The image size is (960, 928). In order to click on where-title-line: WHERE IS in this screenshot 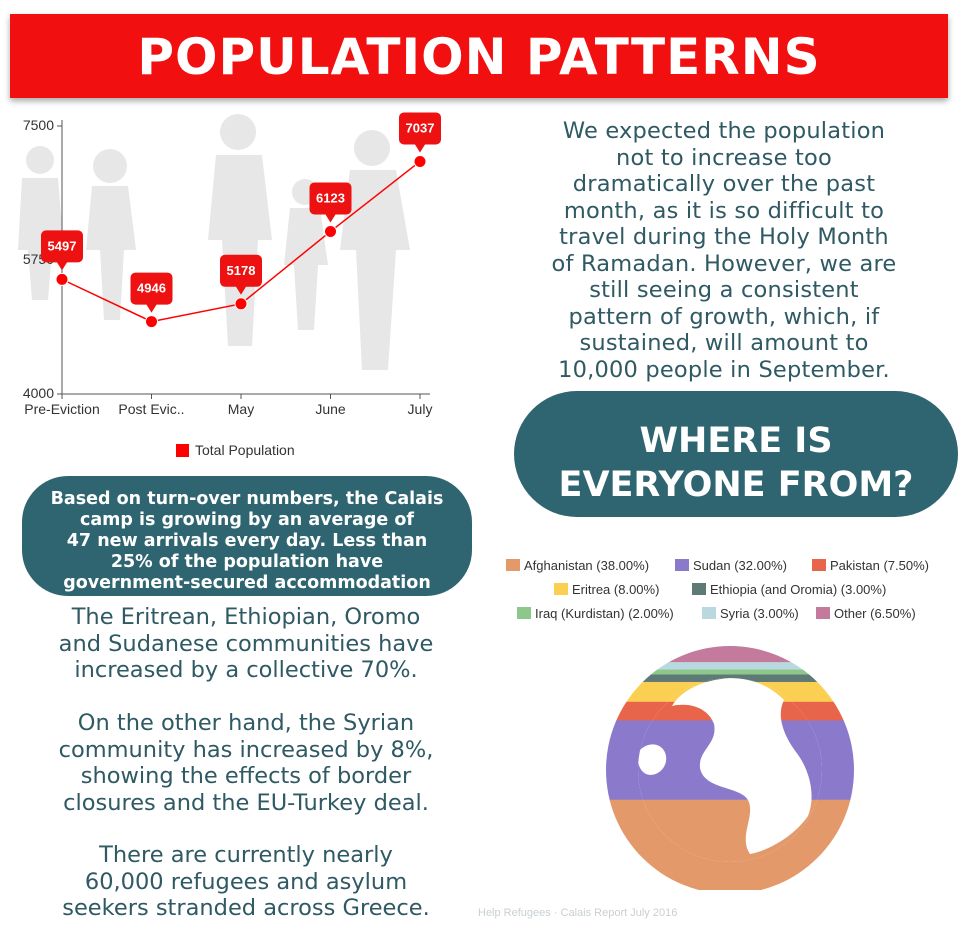, I will do `click(736, 441)`.